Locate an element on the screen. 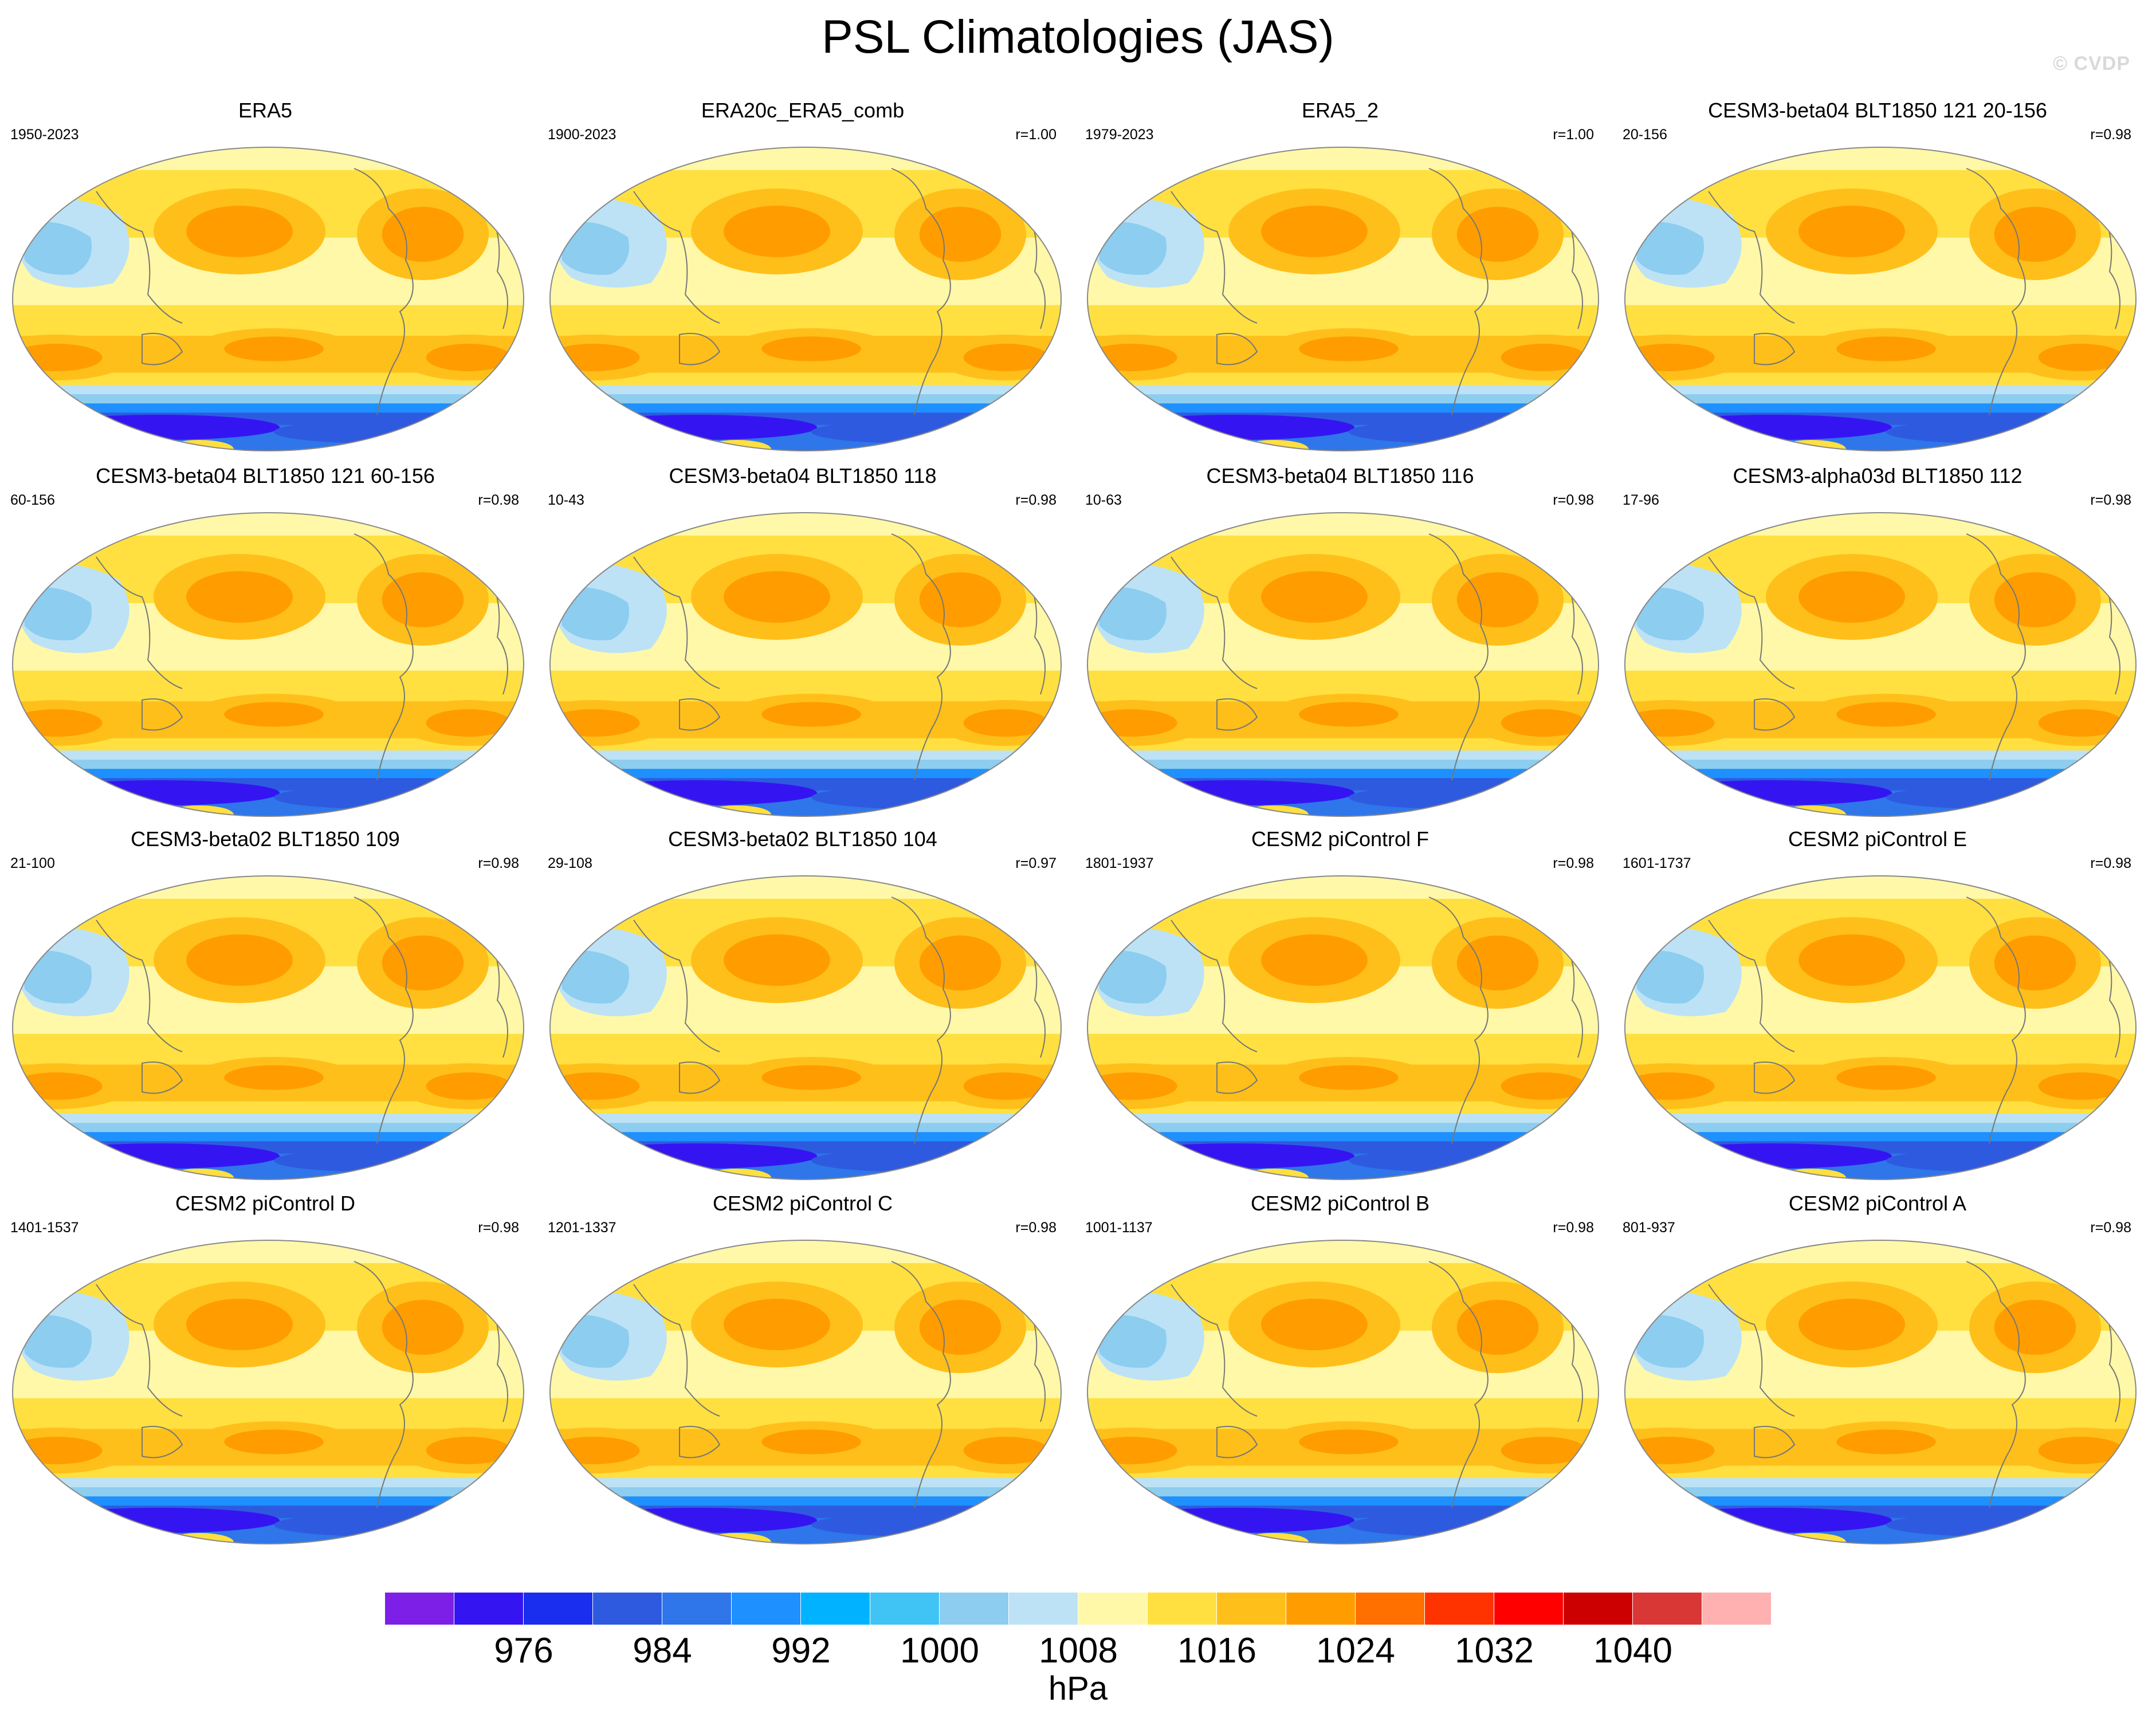  colorbar-tick-label: 1016 is located at coordinates (1216, 1650).